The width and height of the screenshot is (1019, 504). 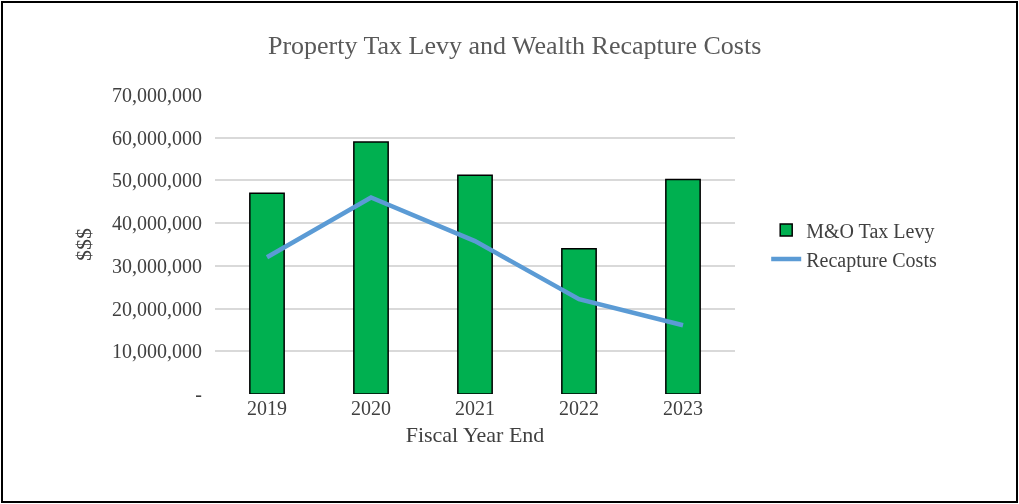 I want to click on x-tick-label: 2019, so click(x=267, y=408).